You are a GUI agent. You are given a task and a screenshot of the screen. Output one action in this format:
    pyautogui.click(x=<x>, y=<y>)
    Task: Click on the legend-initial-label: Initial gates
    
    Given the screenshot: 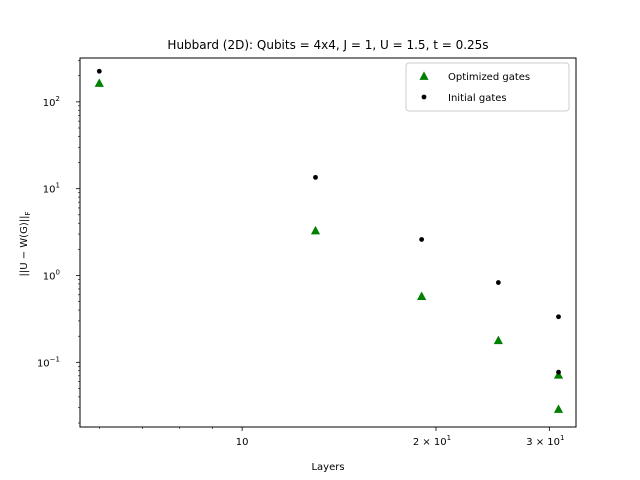 What is the action you would take?
    pyautogui.click(x=477, y=98)
    